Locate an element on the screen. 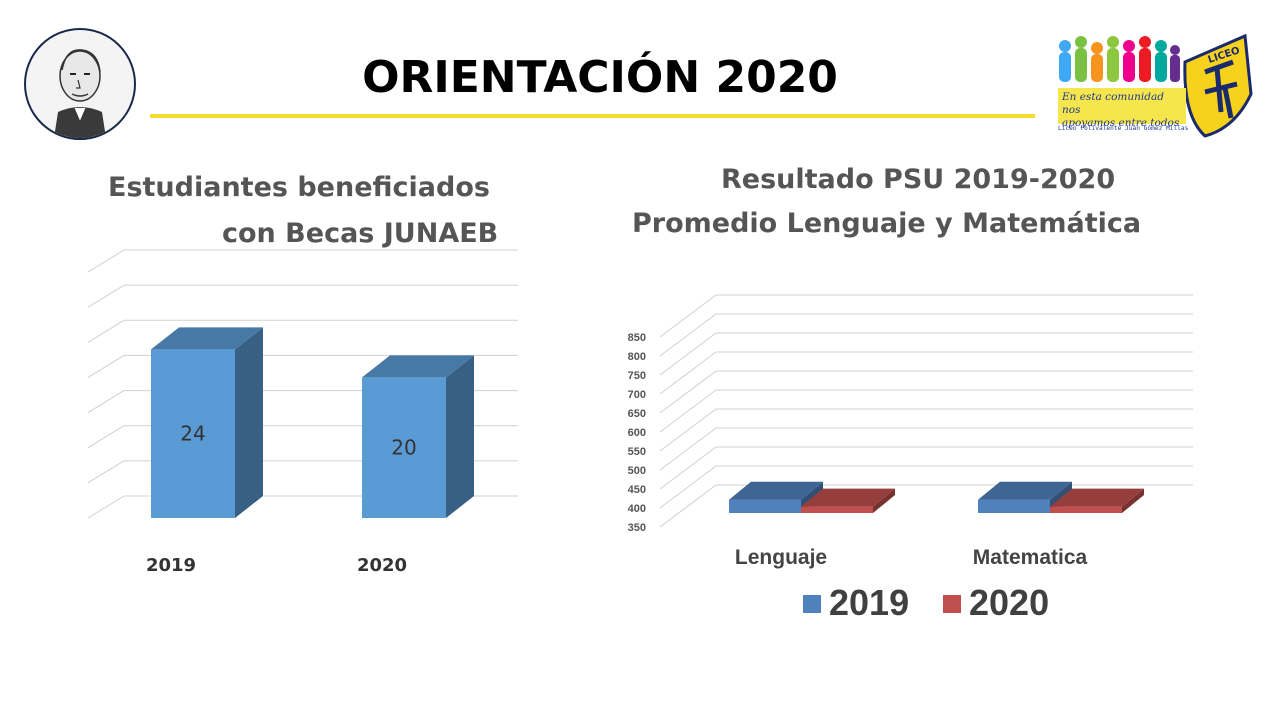  bar-2020-front is located at coordinates (404, 447).